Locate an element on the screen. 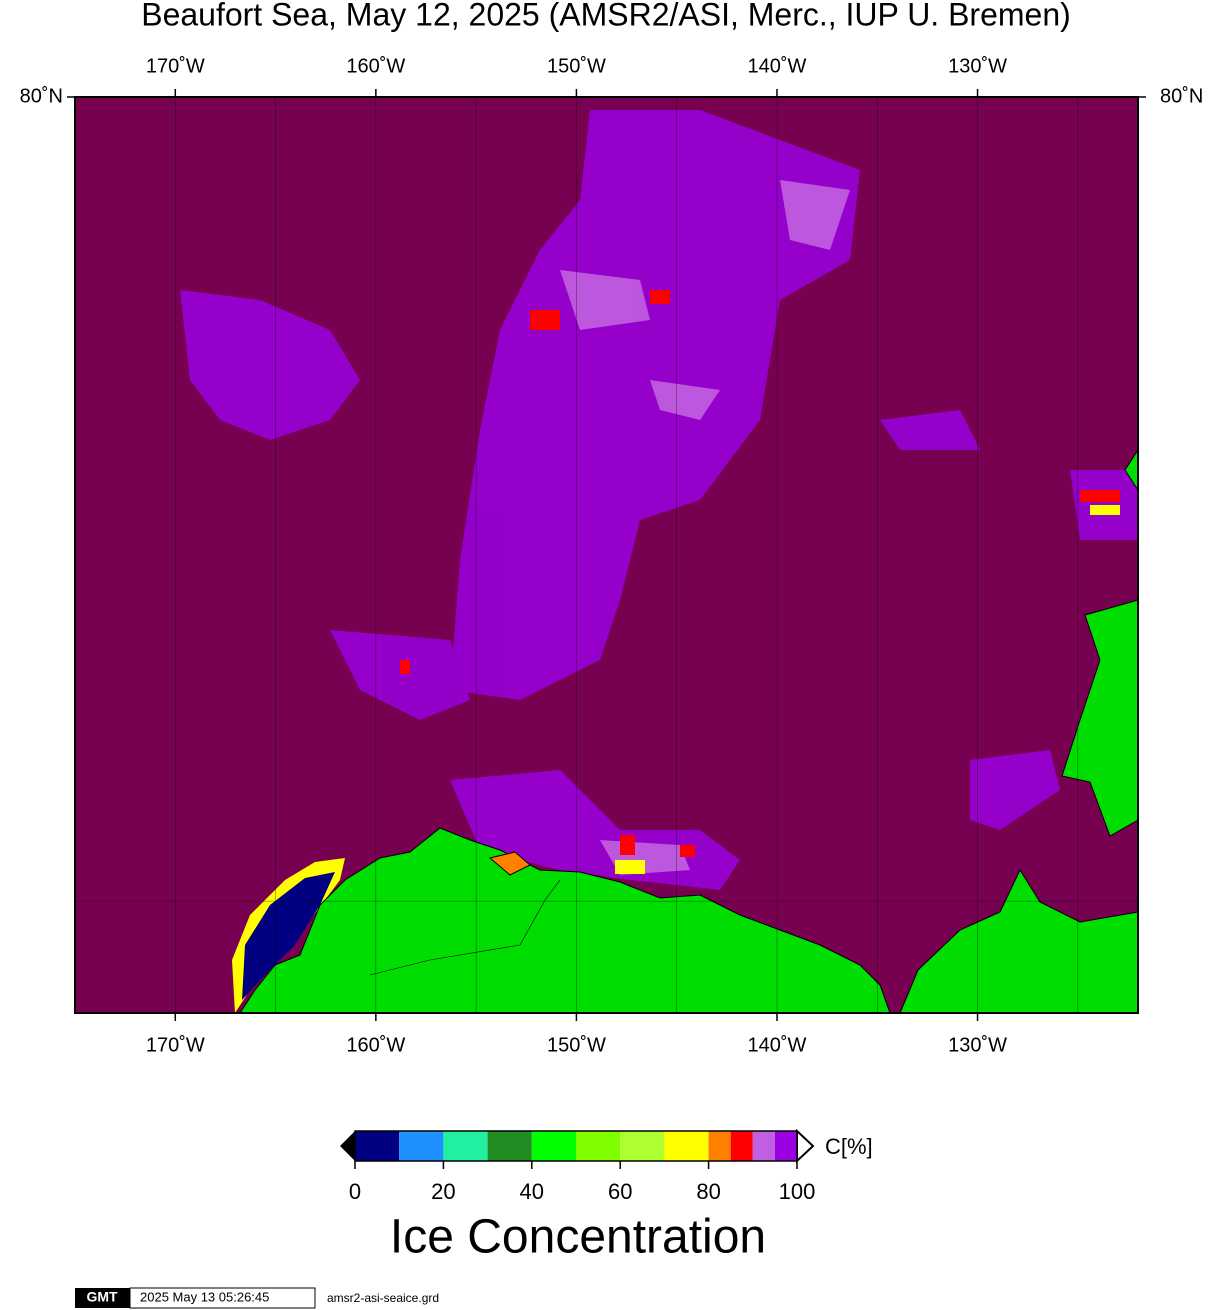  ice-patches-light is located at coordinates (705, 527).